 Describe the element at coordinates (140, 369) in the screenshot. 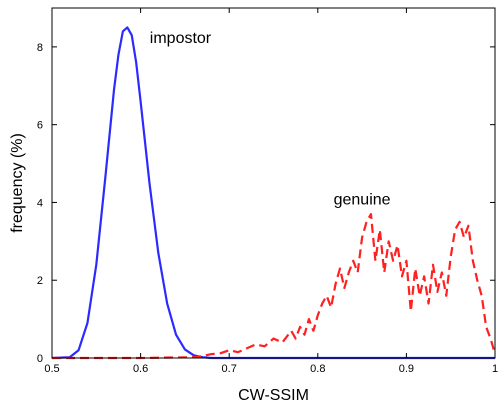

I see `x-tick-label: 0.6` at that location.